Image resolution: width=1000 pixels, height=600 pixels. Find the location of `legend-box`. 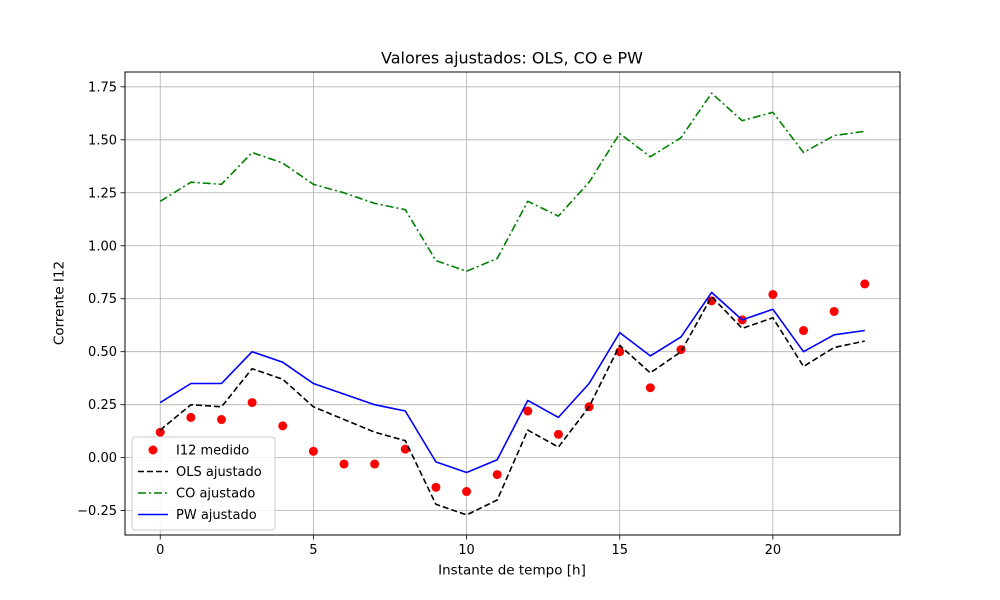

legend-box is located at coordinates (203, 483).